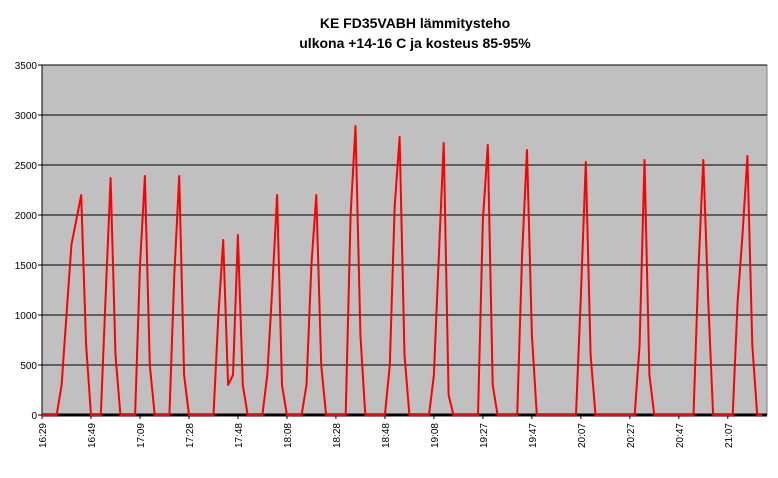 The image size is (778, 478). I want to click on x-tick-label: 19:47, so click(533, 435).